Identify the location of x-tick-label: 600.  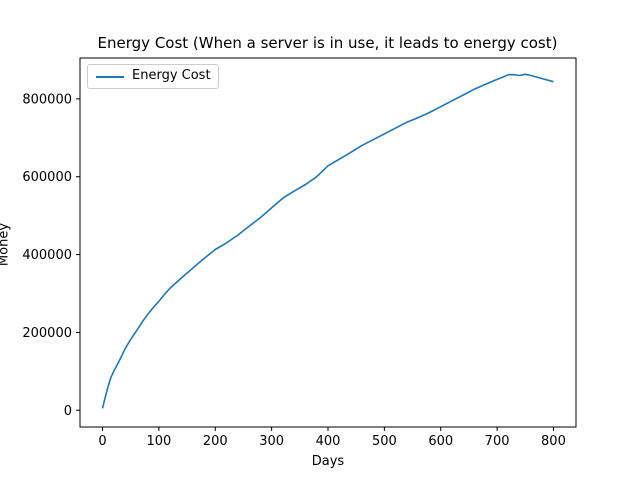
(440, 441).